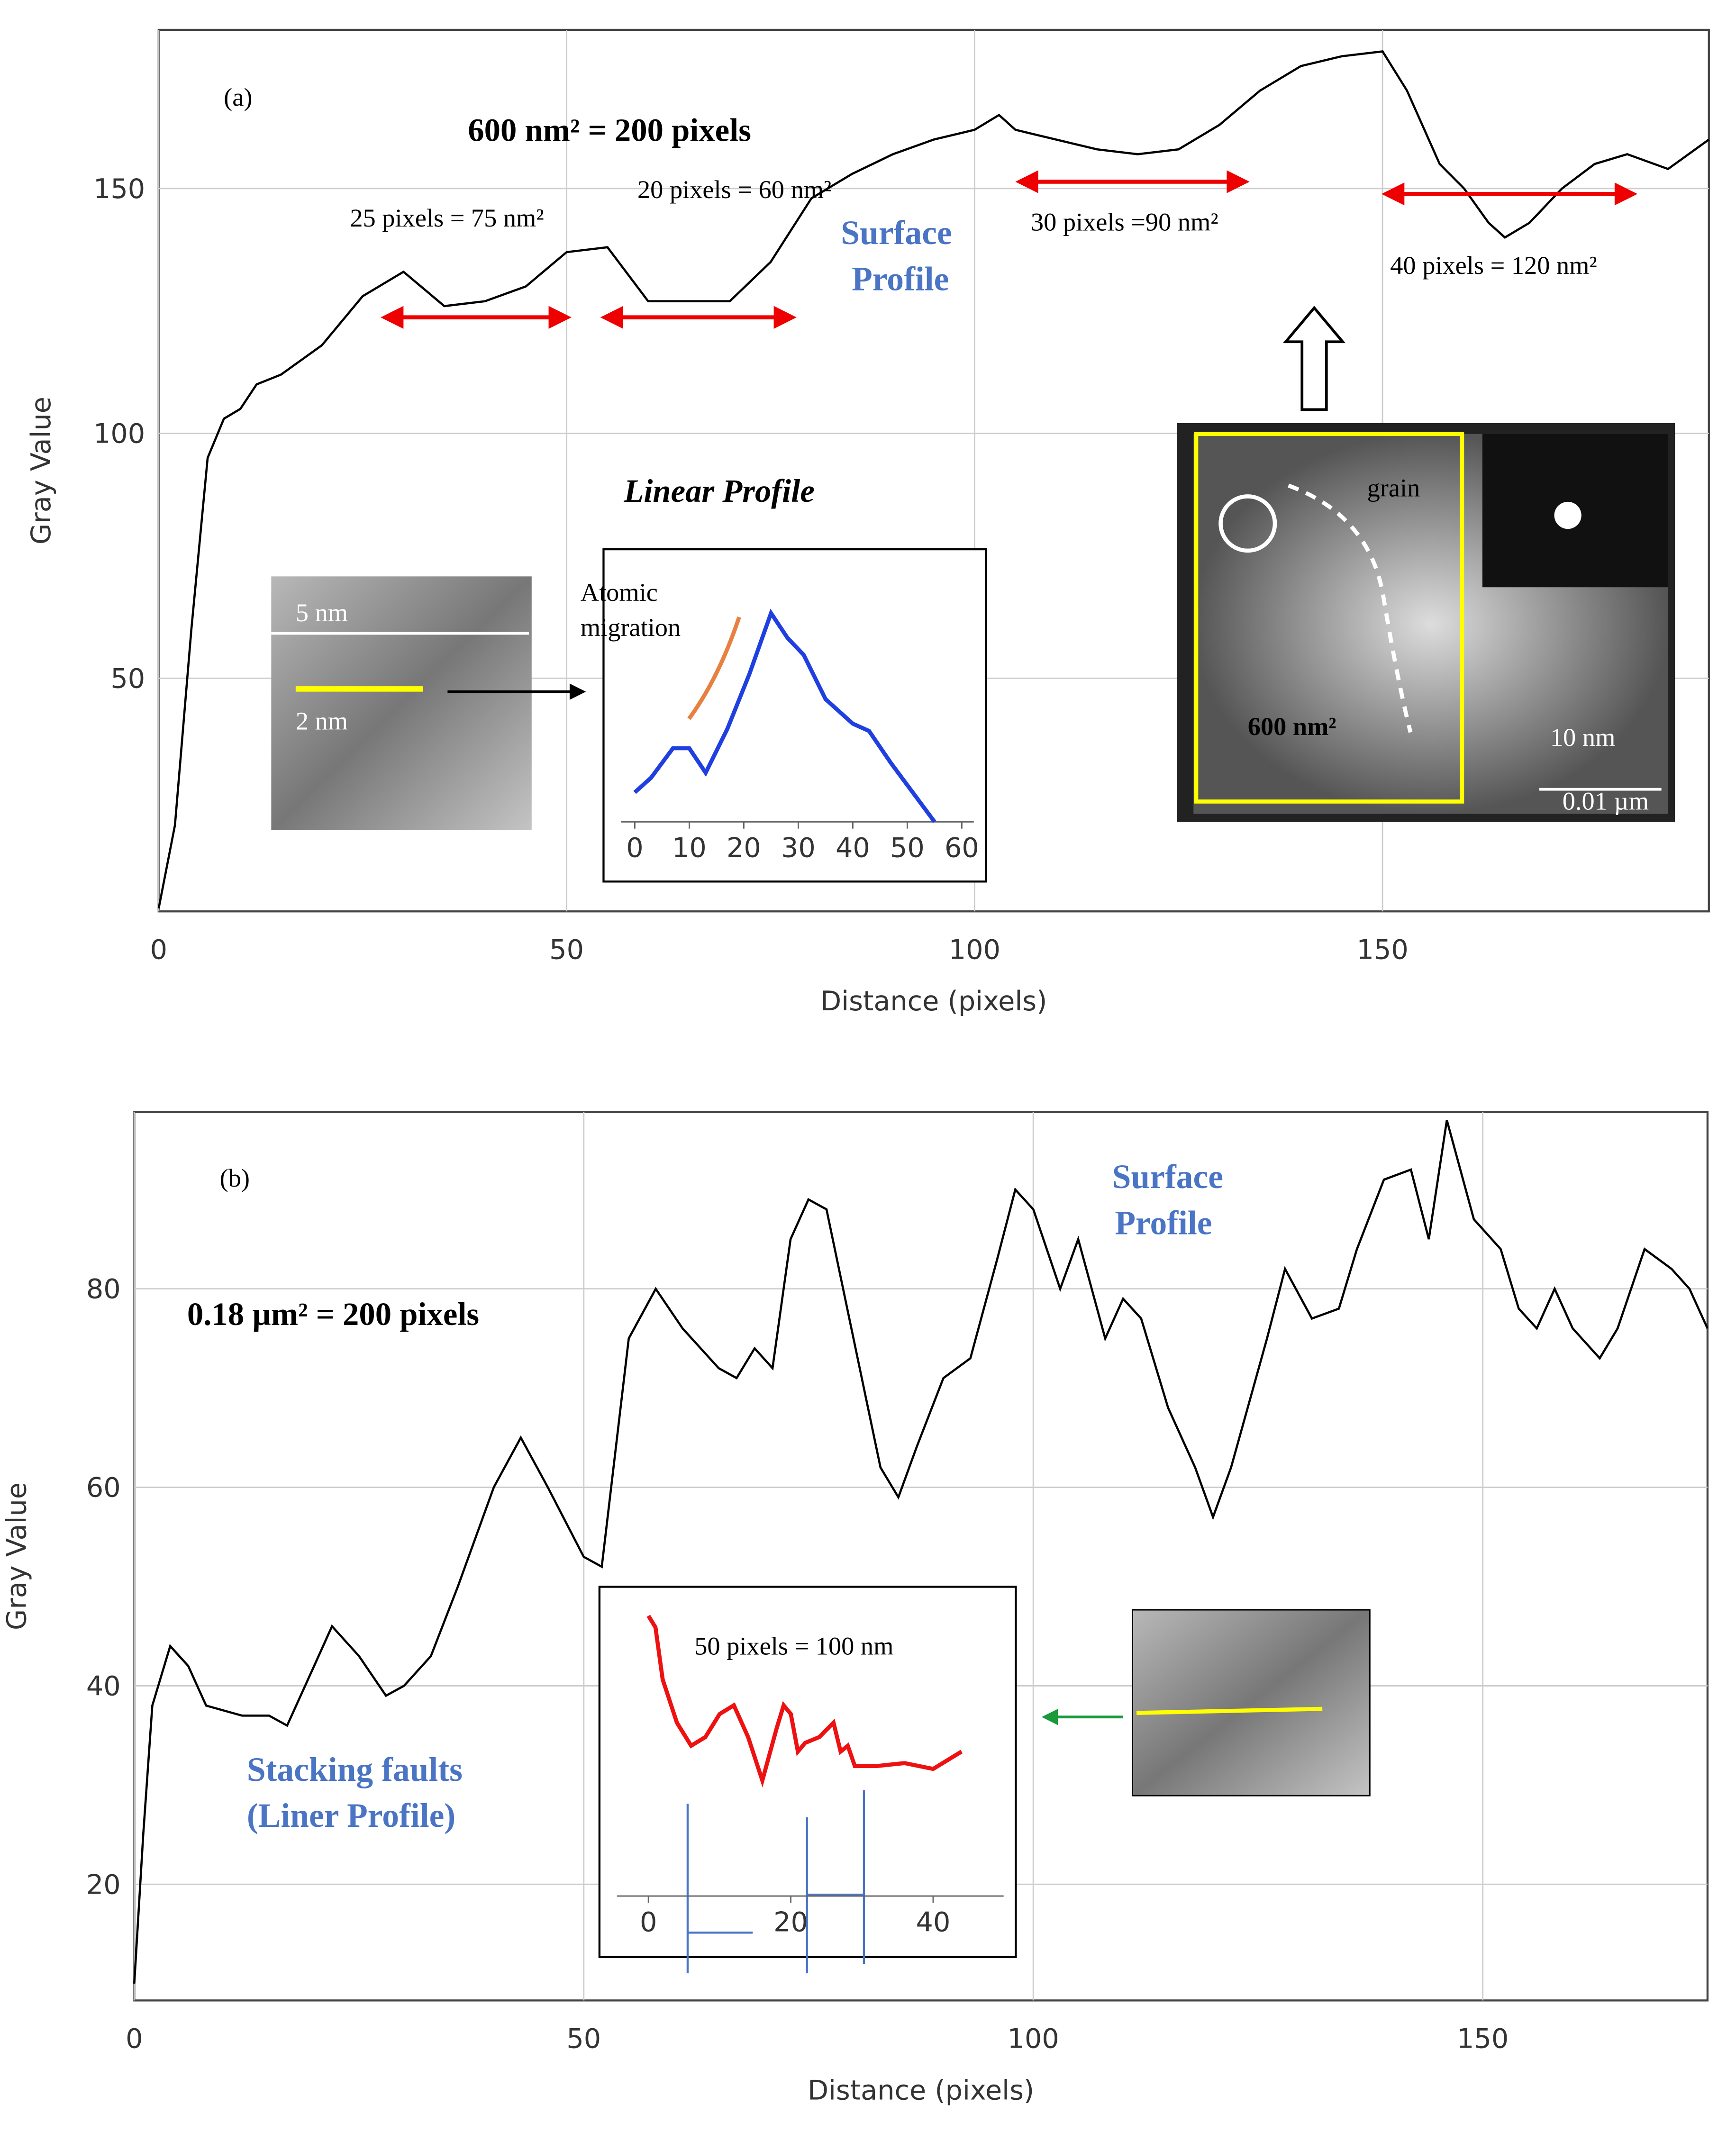  What do you see at coordinates (1493, 265) in the screenshot?
I see `annotation: 40 pixels = 120 nm²` at bounding box center [1493, 265].